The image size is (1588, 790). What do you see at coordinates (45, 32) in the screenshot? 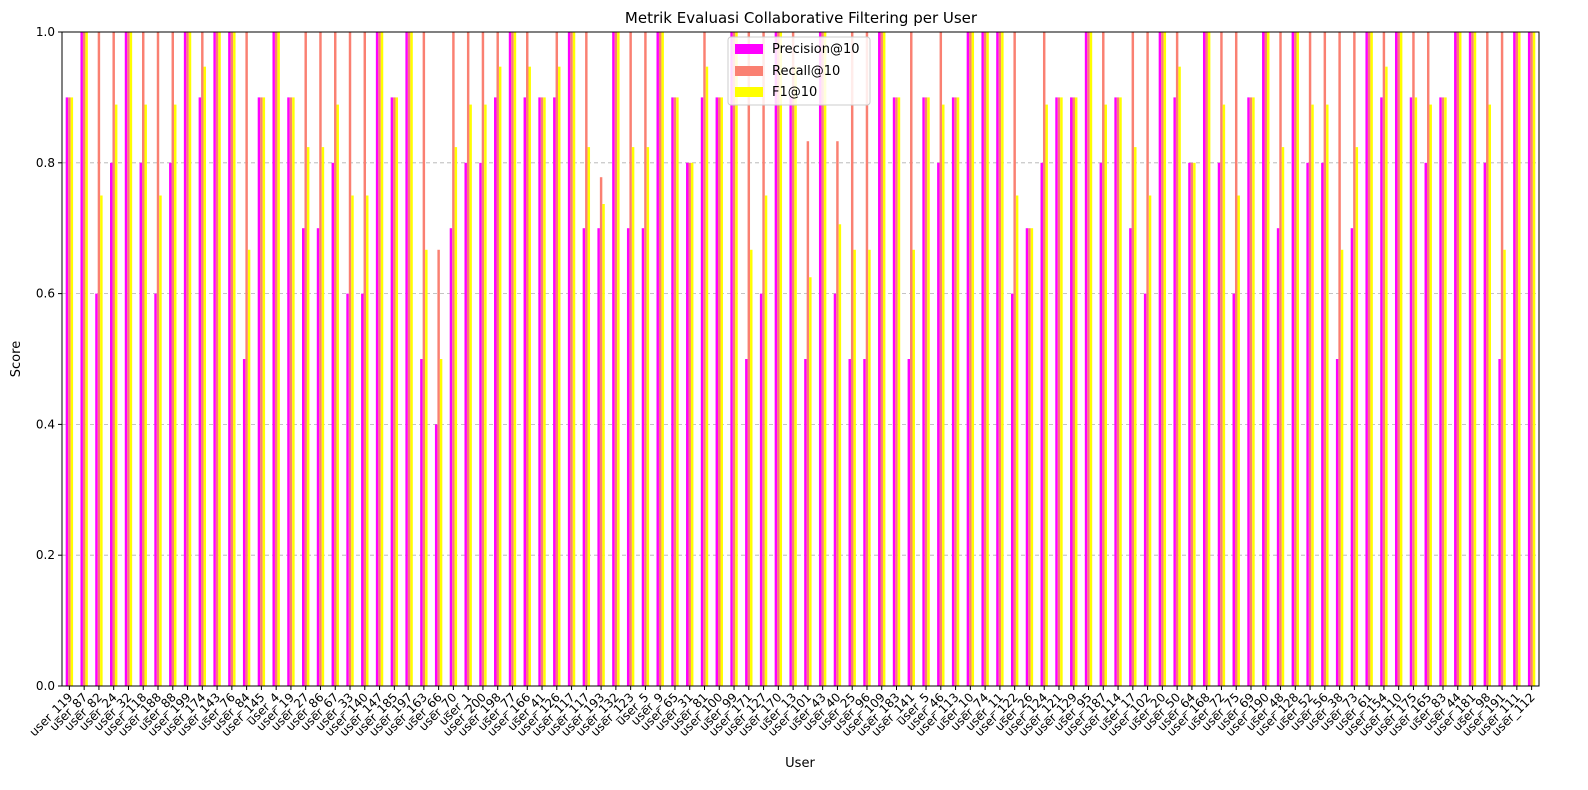
I see `y-tick-label: 1.0` at bounding box center [45, 32].